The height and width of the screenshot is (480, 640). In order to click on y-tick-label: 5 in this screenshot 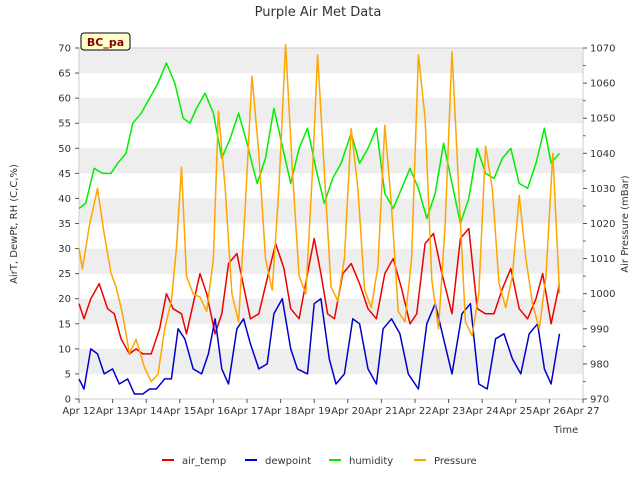, I will do `click(68, 374)`.